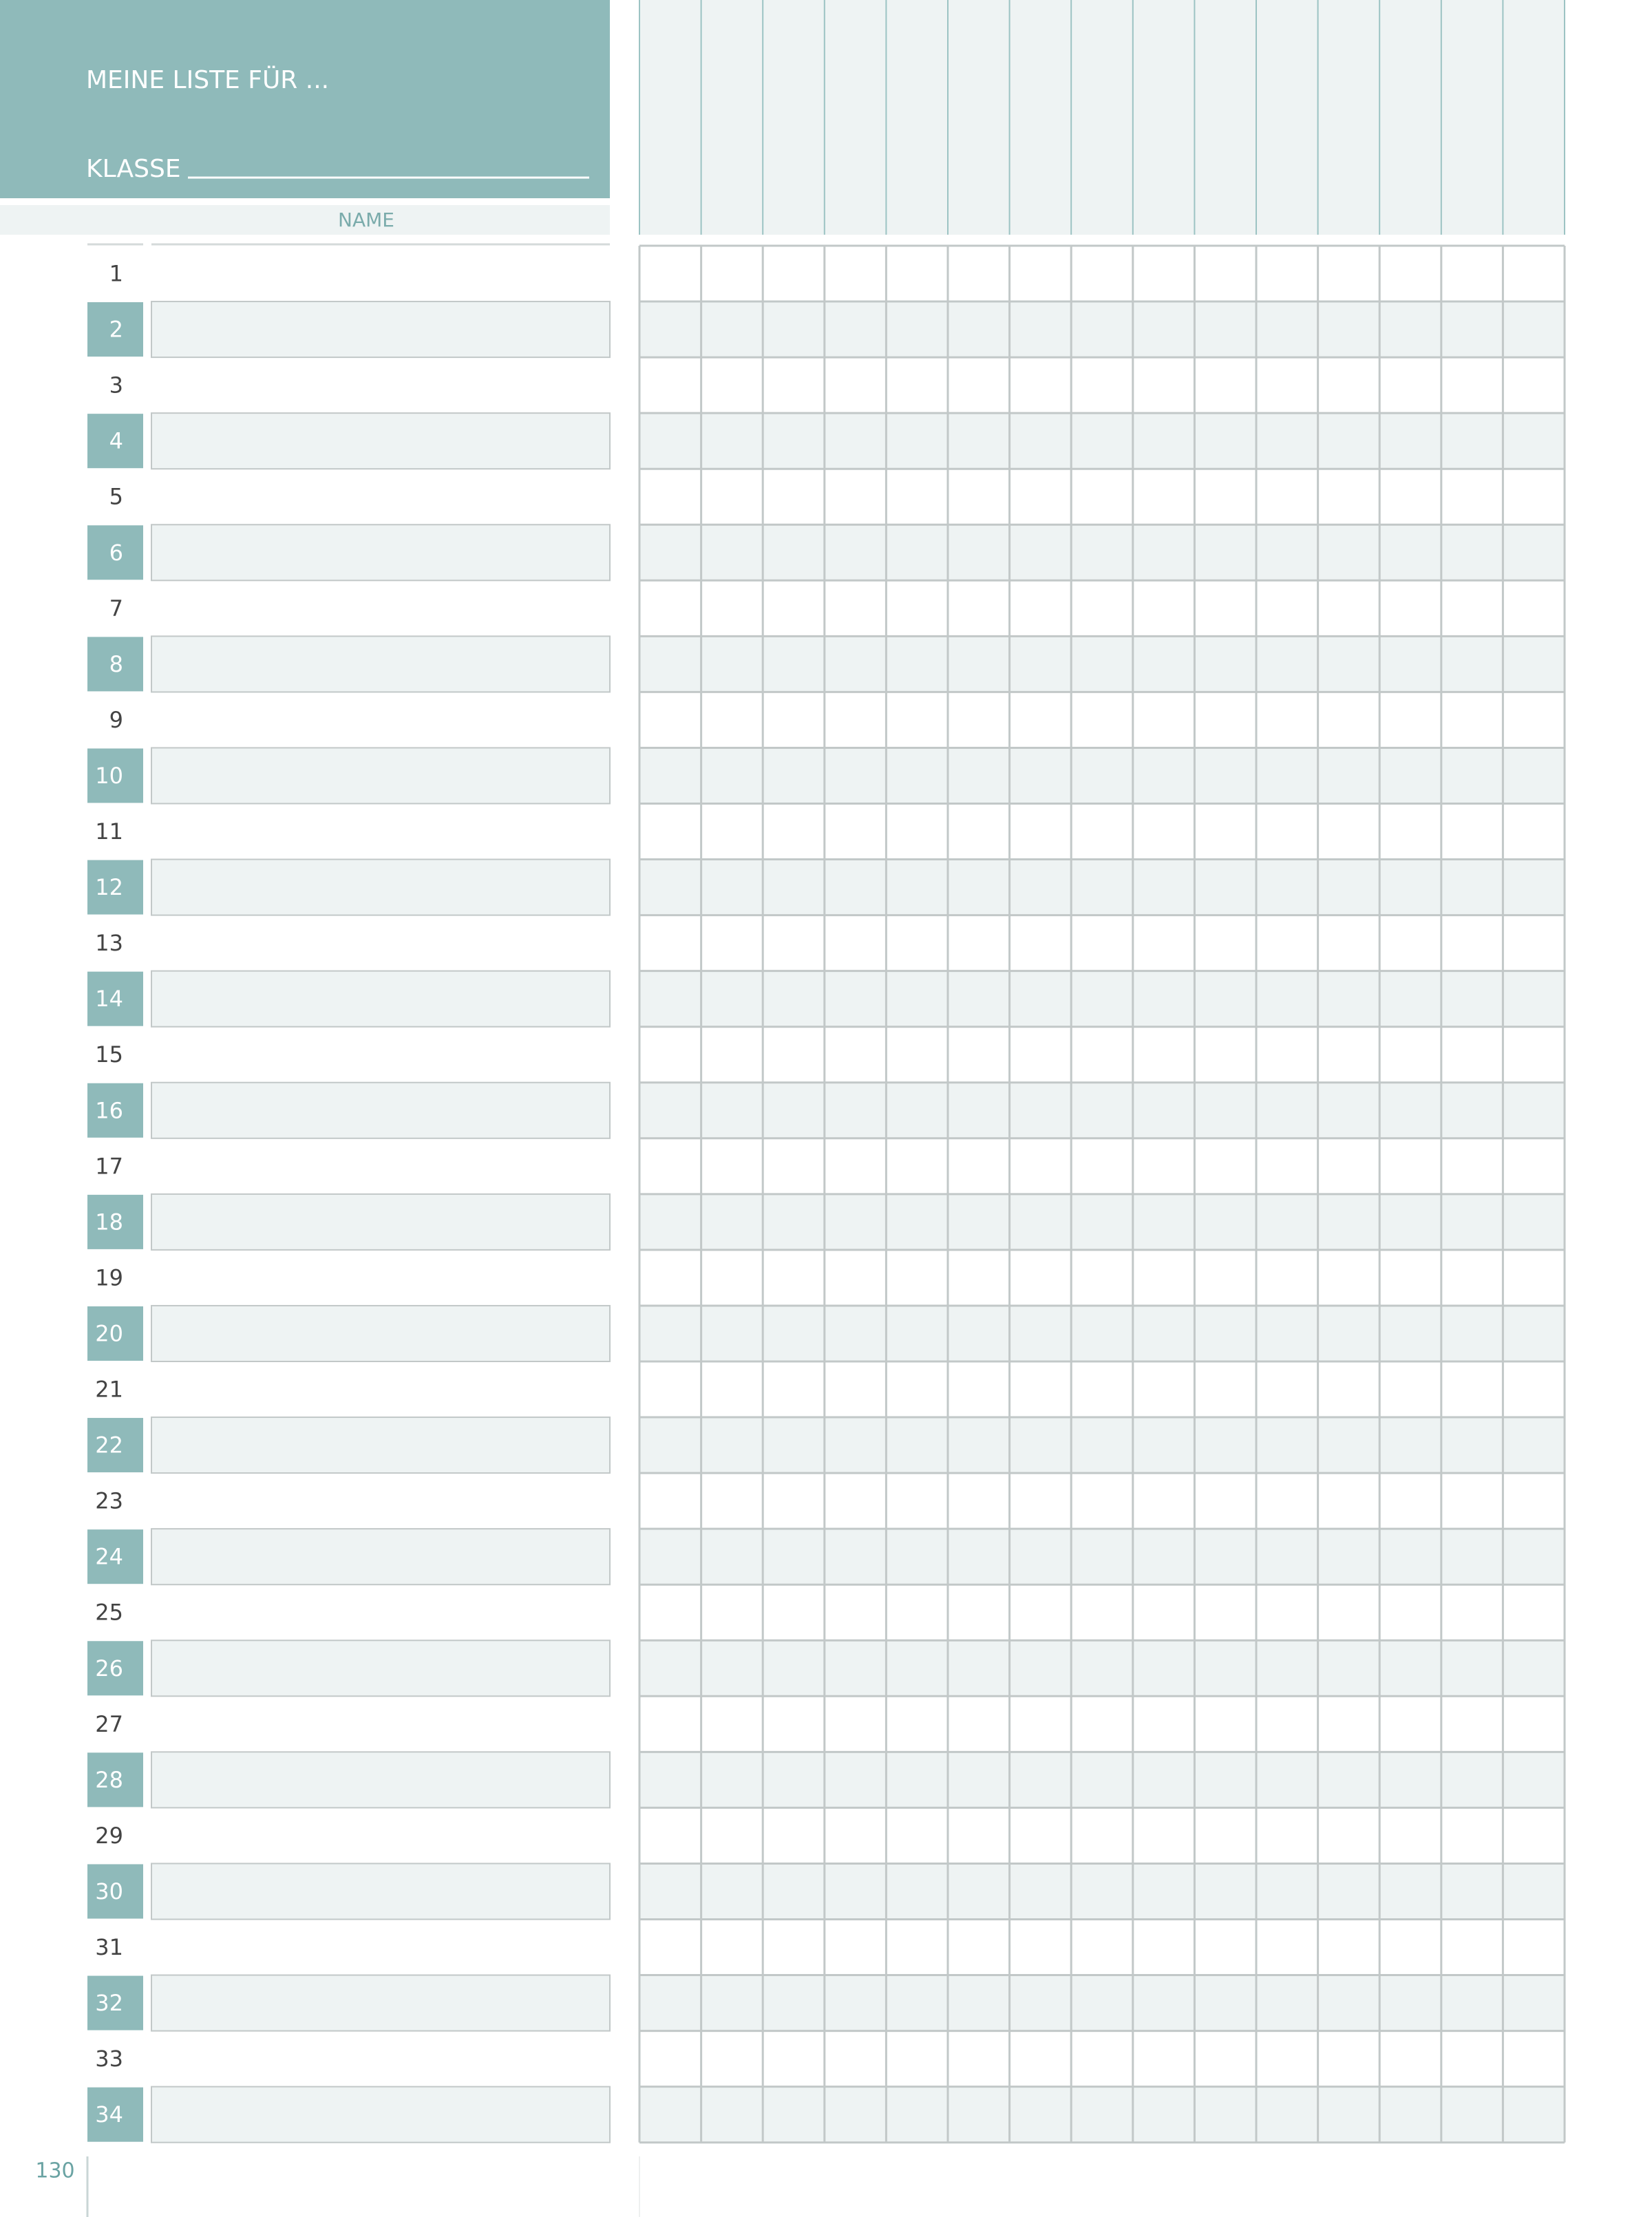  I want to click on grid-header, so click(1102, 117).